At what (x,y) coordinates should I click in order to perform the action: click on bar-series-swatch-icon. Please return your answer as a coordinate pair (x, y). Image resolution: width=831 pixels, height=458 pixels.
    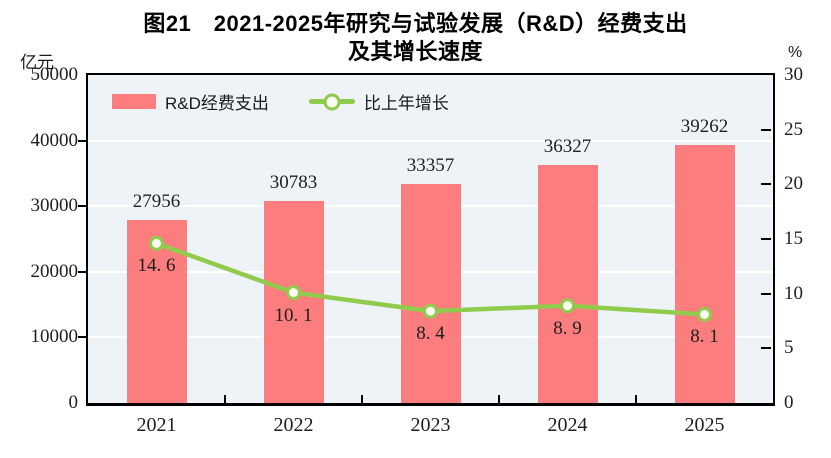
    Looking at the image, I should click on (134, 101).